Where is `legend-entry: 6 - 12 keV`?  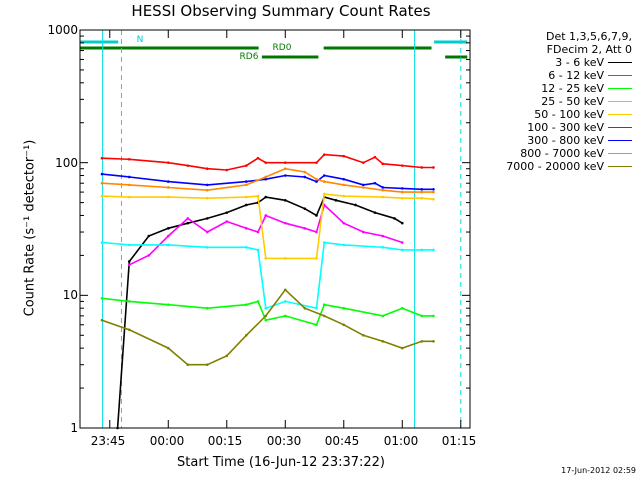
legend-entry: 6 - 12 keV is located at coordinates (552, 75).